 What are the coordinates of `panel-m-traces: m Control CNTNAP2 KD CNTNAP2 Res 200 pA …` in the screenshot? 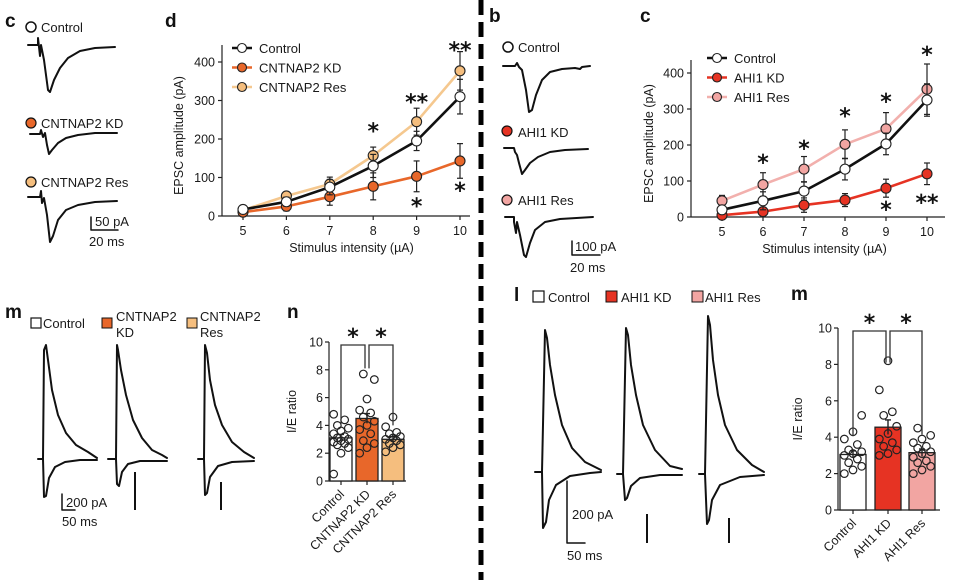 It's located at (133, 415).